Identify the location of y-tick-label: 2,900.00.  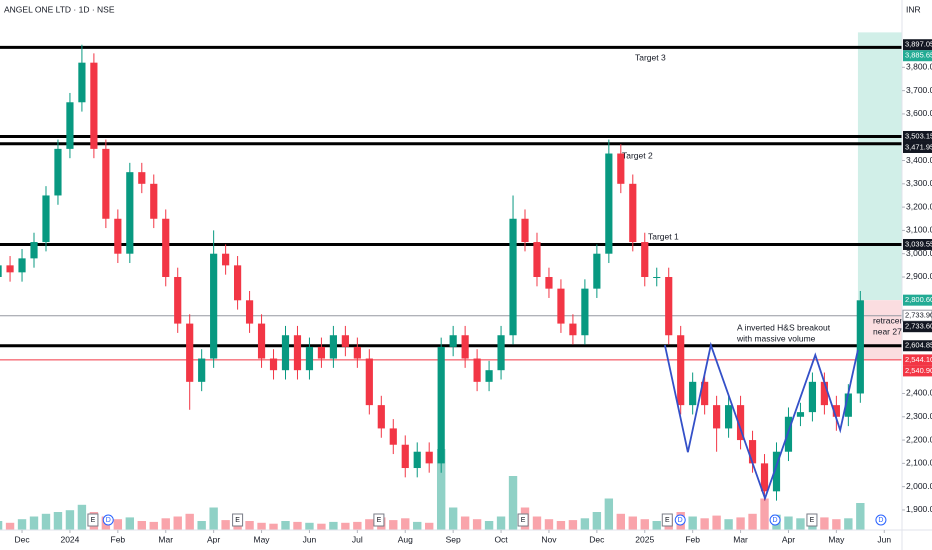
(919, 276).